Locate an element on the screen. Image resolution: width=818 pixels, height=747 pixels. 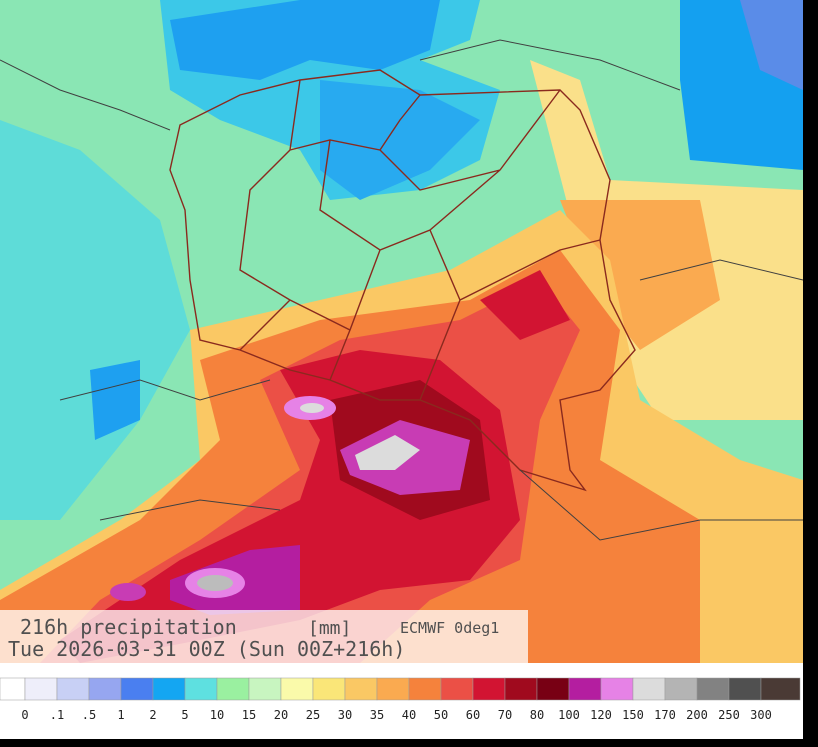
legend-label: 20 is located at coordinates (281, 715).